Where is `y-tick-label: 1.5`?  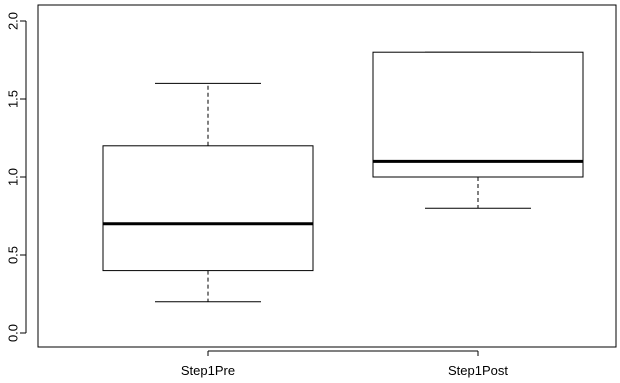
y-tick-label: 1.5 is located at coordinates (12, 99).